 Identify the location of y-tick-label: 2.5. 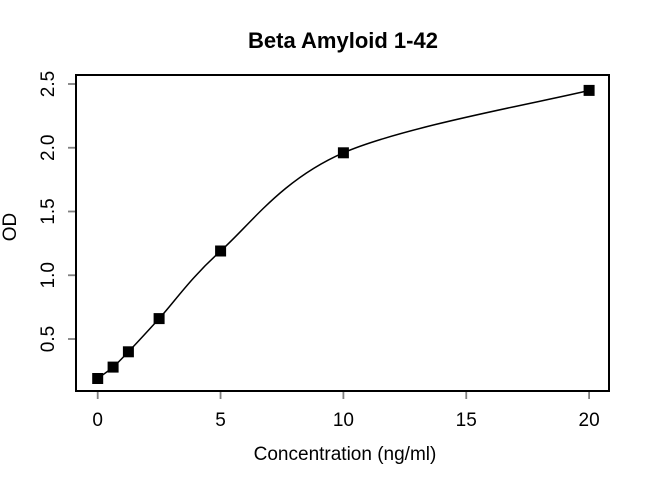
(48, 84).